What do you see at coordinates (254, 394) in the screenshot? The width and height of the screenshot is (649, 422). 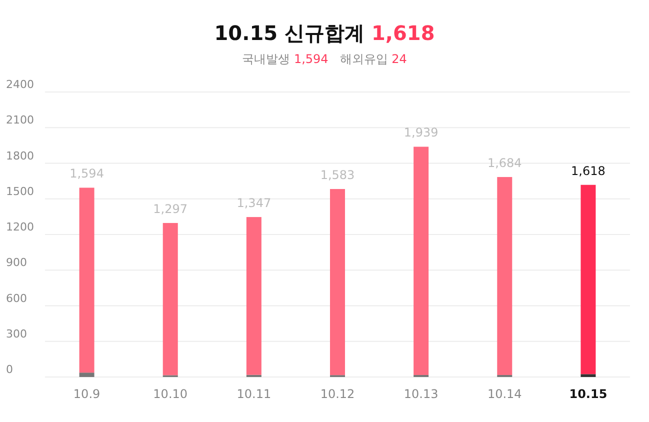 I see `x-tick-label: 10.11` at bounding box center [254, 394].